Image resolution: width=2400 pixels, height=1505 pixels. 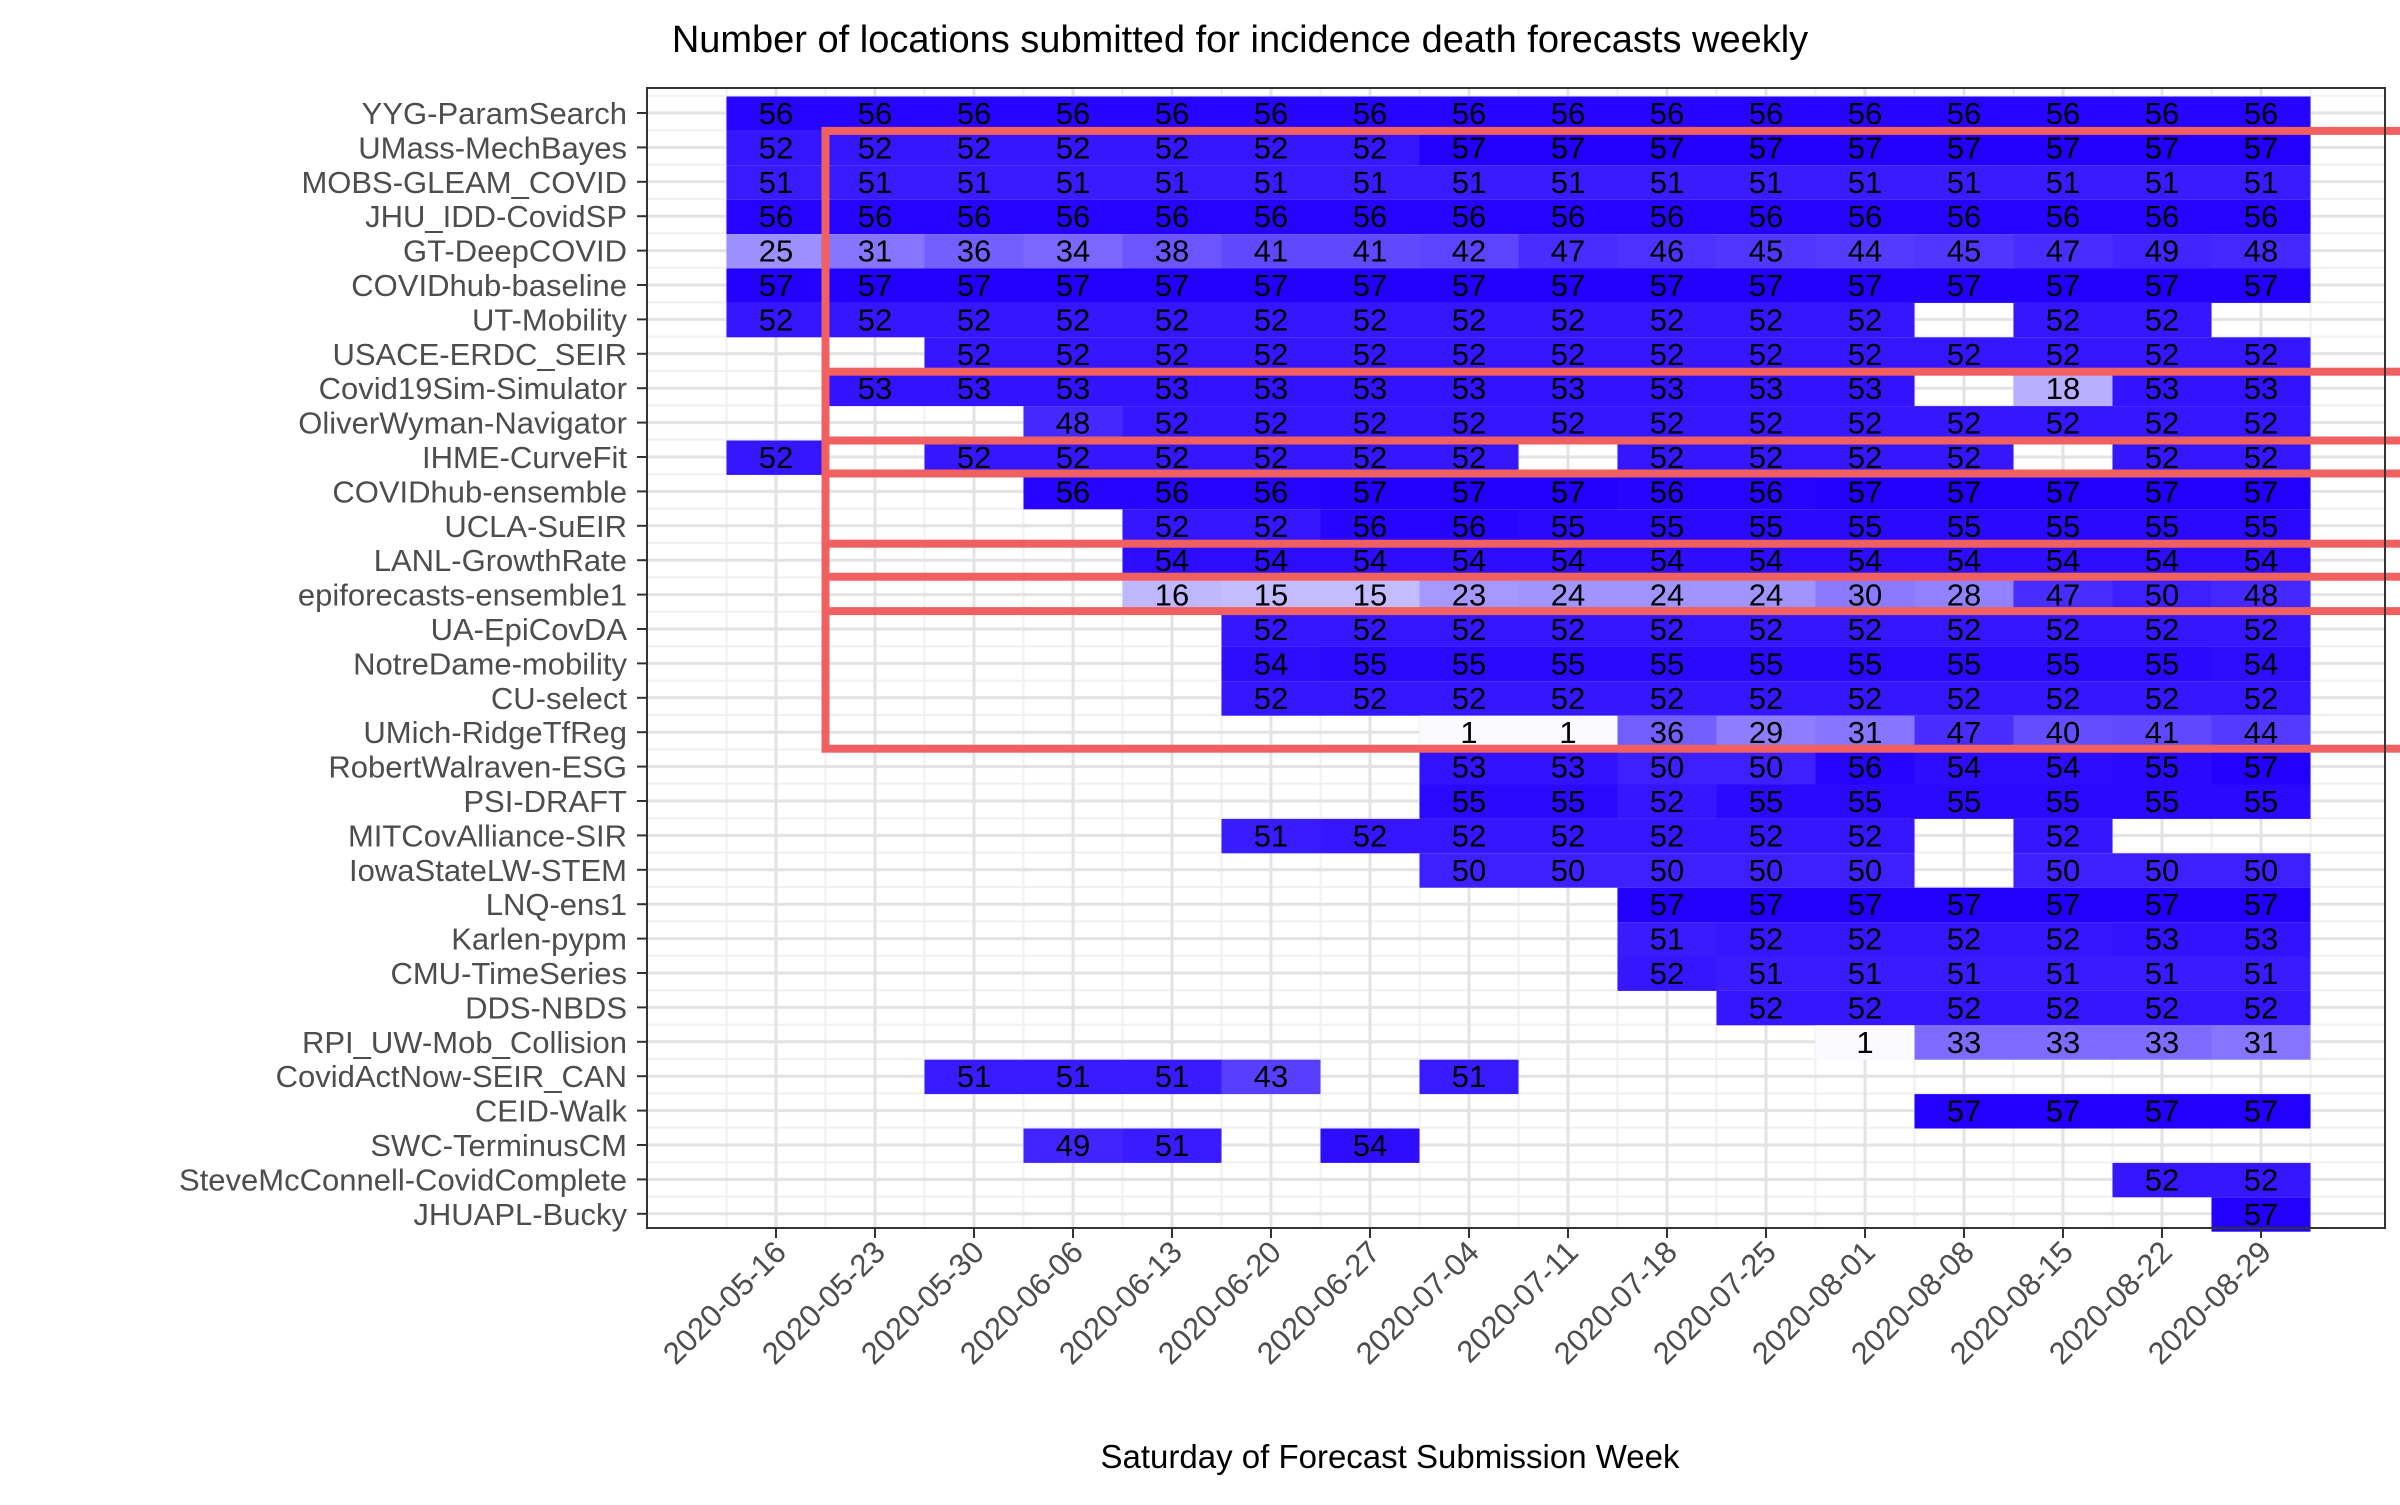 I want to click on y-tick-label-epiforecasts-ensemble1: epiforecasts-ensemble1, so click(x=462, y=595).